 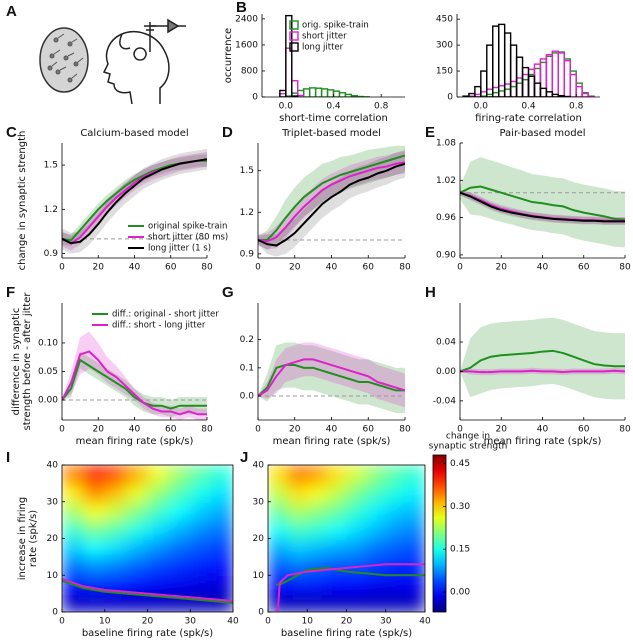 I want to click on panel-label: G, so click(x=228, y=292).